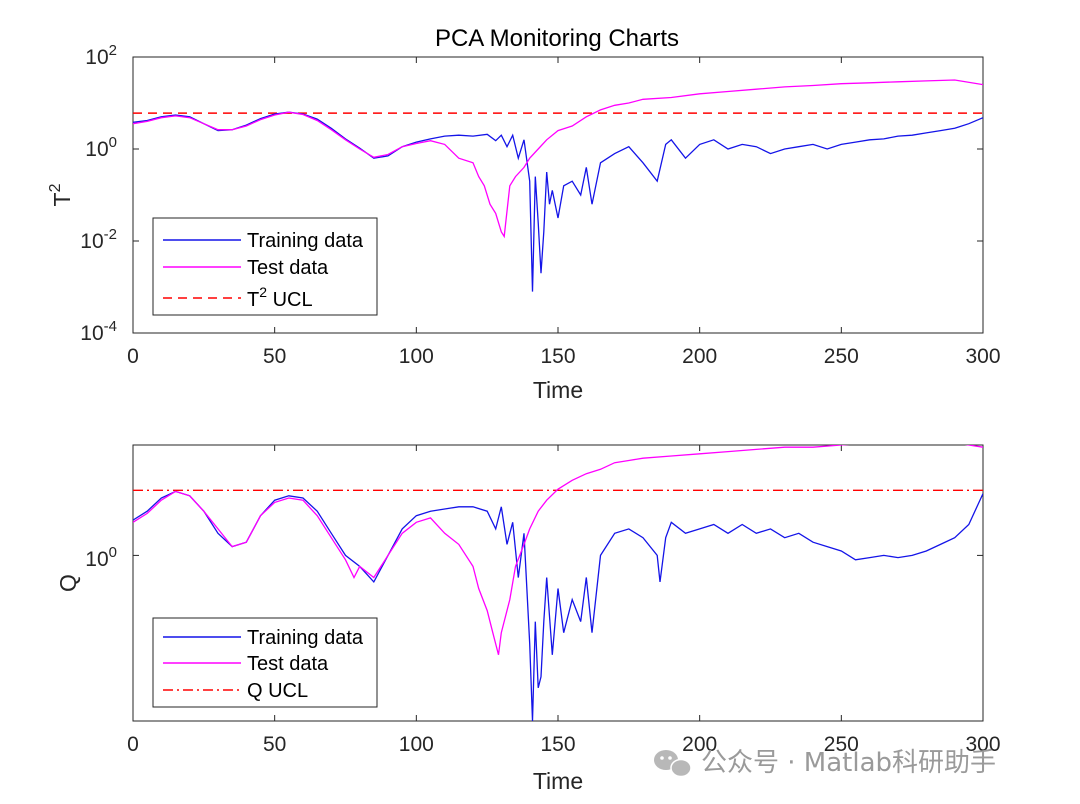 Image resolution: width=1080 pixels, height=804 pixels. Describe the element at coordinates (416, 356) in the screenshot. I see `t2-xtick-label: 100` at that location.